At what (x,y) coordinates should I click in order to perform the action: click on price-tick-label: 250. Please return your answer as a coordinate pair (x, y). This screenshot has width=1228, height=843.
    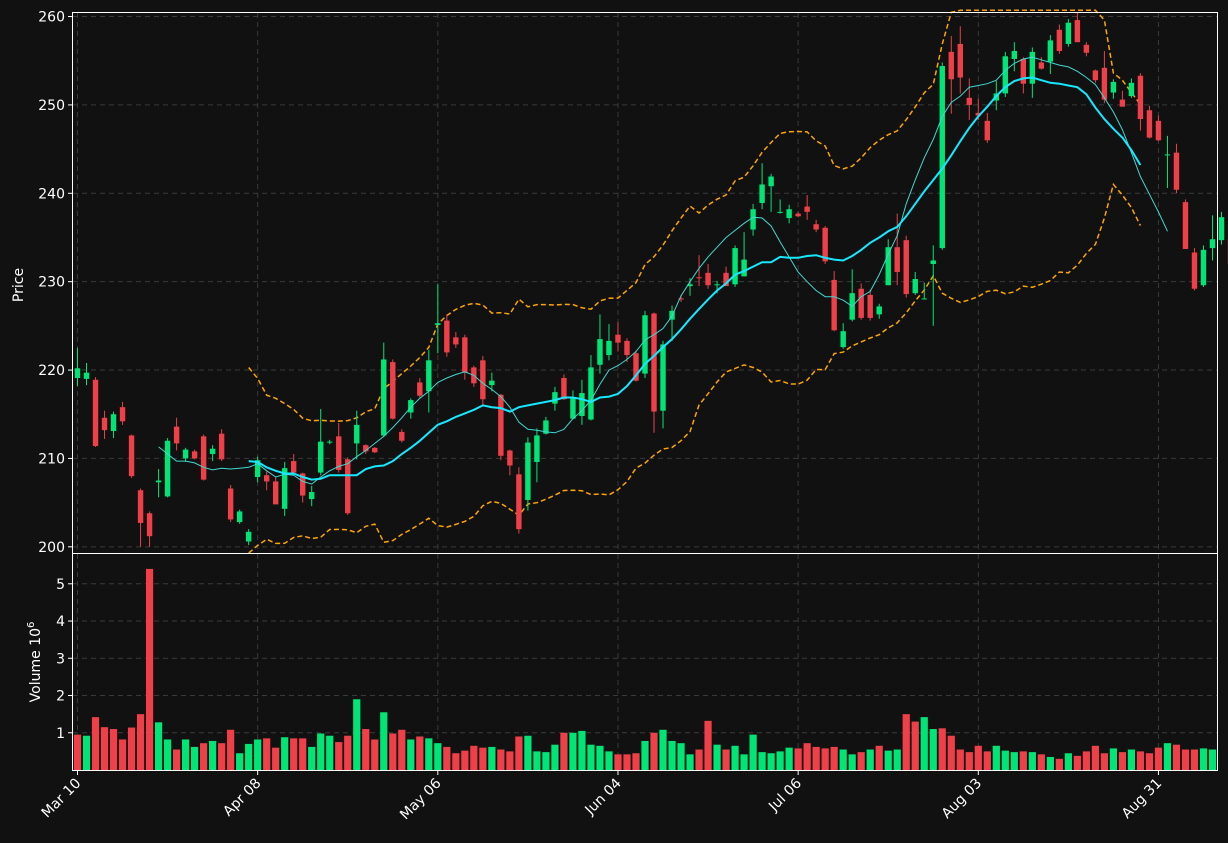
    Looking at the image, I should click on (51, 106).